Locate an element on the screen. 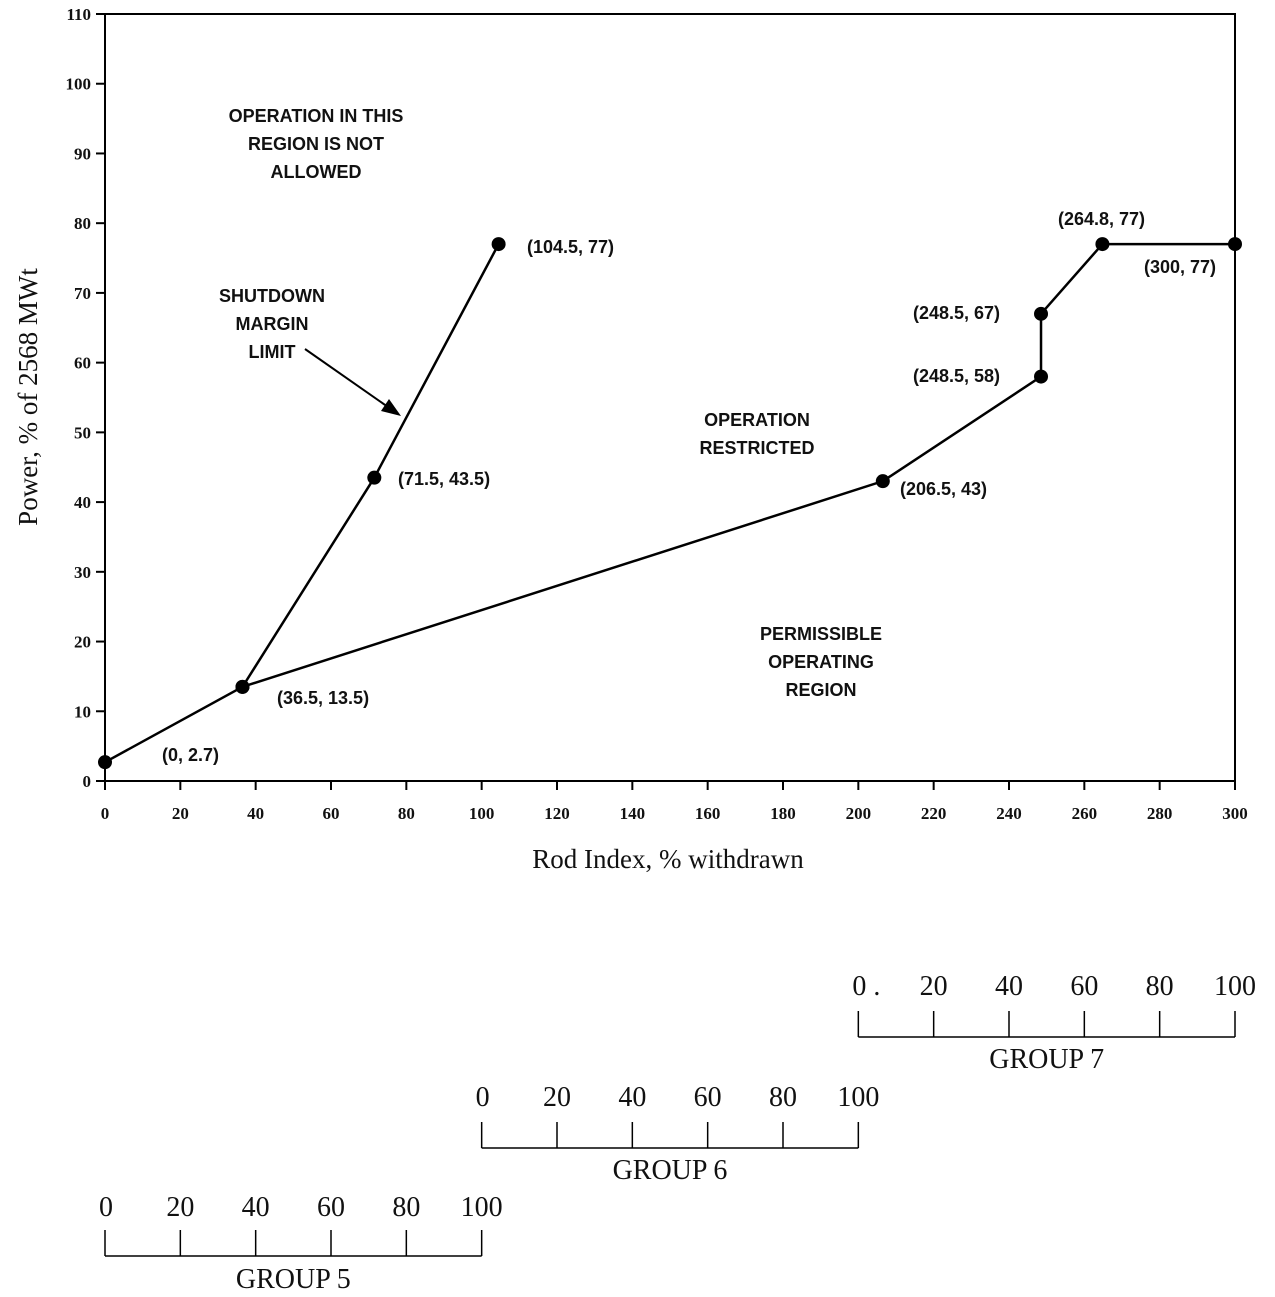 The width and height of the screenshot is (1275, 1297). svg-text: REGION is located at coordinates (820, 690).